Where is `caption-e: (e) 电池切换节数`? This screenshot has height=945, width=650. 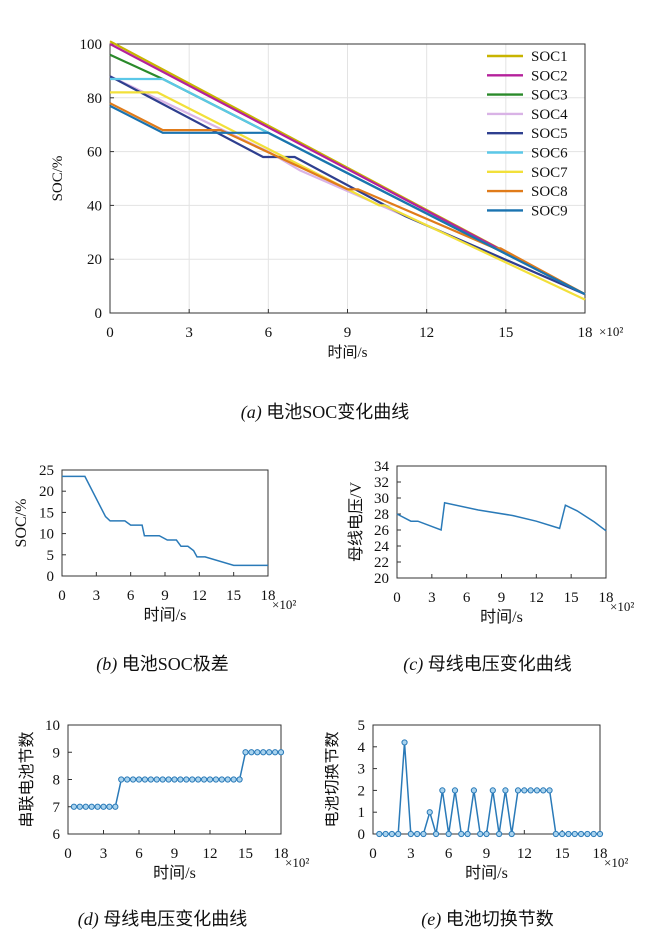 caption-e: (e) 电池切换节数 is located at coordinates (487, 918).